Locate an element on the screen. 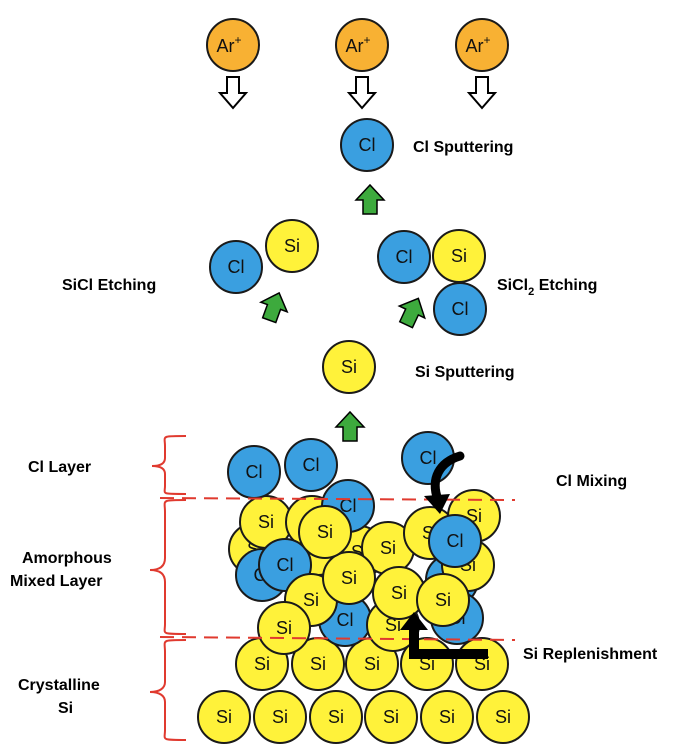  cl-mixing-label: Cl Mixing is located at coordinates (591, 481).